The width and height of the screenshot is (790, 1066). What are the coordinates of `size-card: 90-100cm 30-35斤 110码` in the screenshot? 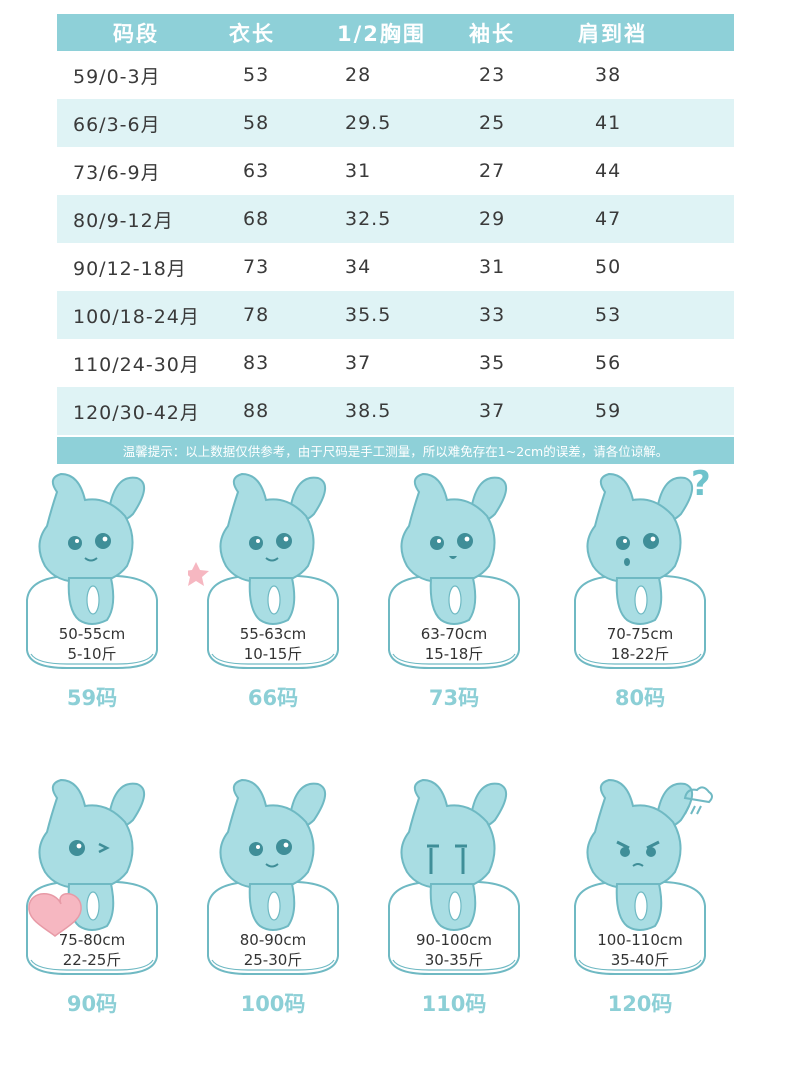 It's located at (454, 906).